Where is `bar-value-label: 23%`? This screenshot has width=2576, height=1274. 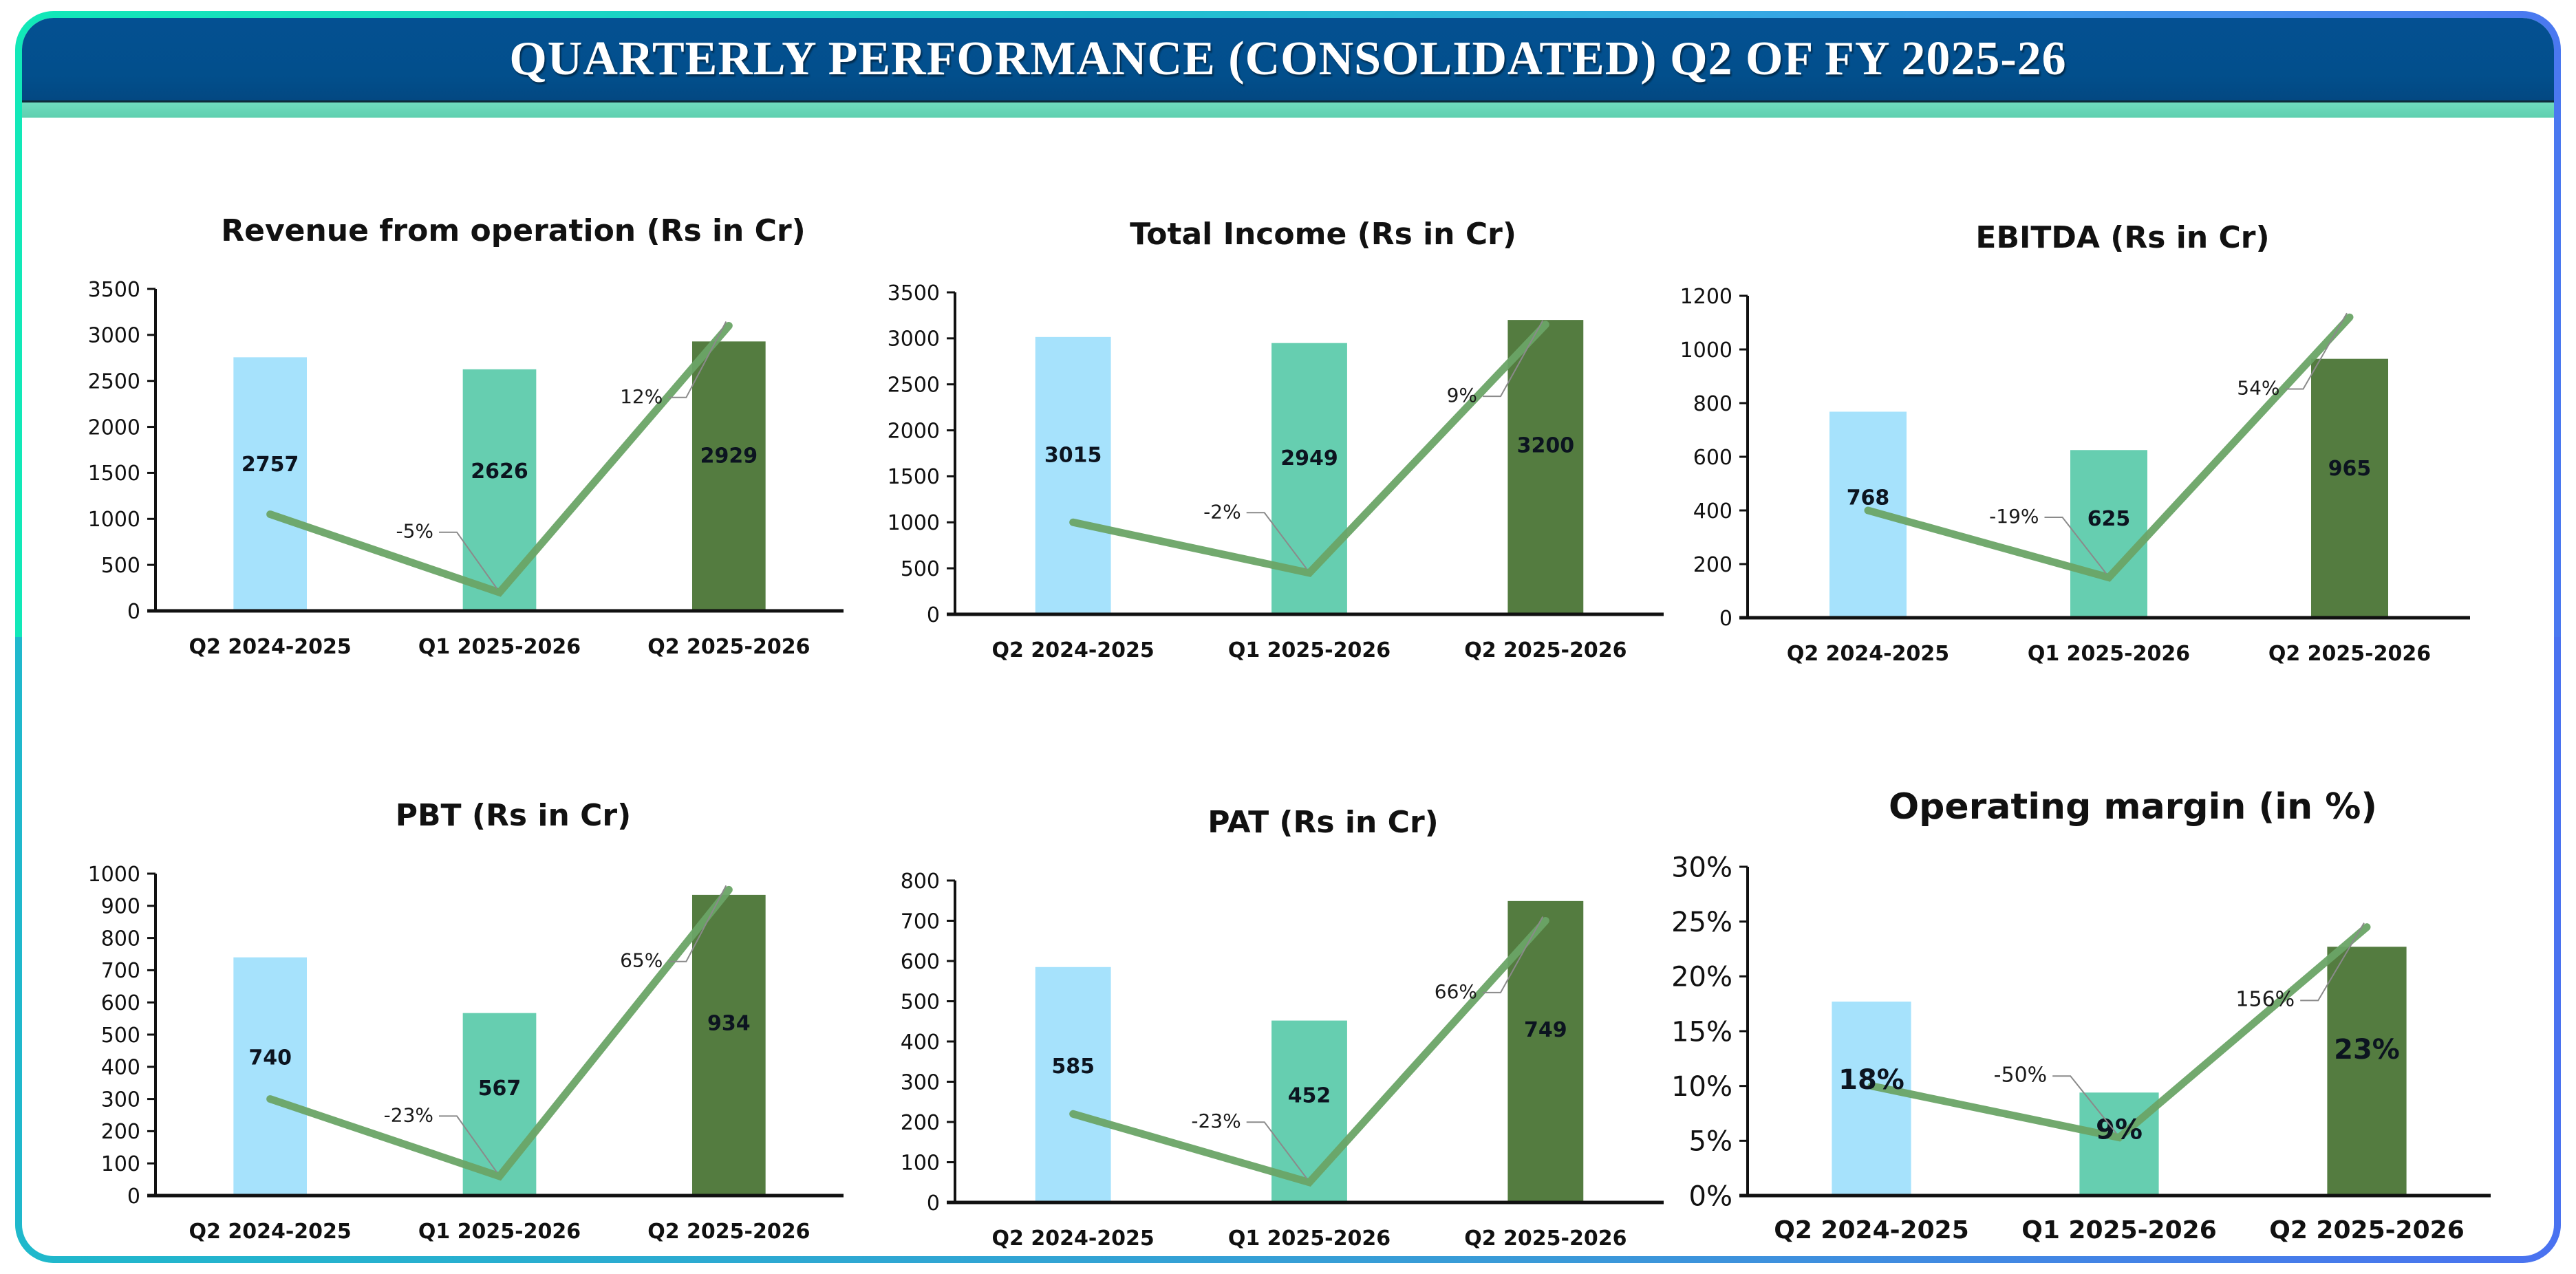
bar-value-label: 23% is located at coordinates (2367, 1050).